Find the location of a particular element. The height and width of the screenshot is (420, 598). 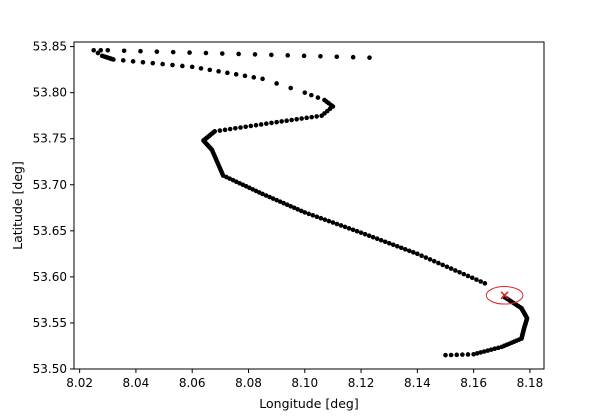

x-tick-label: 8.02 is located at coordinates (79, 383).